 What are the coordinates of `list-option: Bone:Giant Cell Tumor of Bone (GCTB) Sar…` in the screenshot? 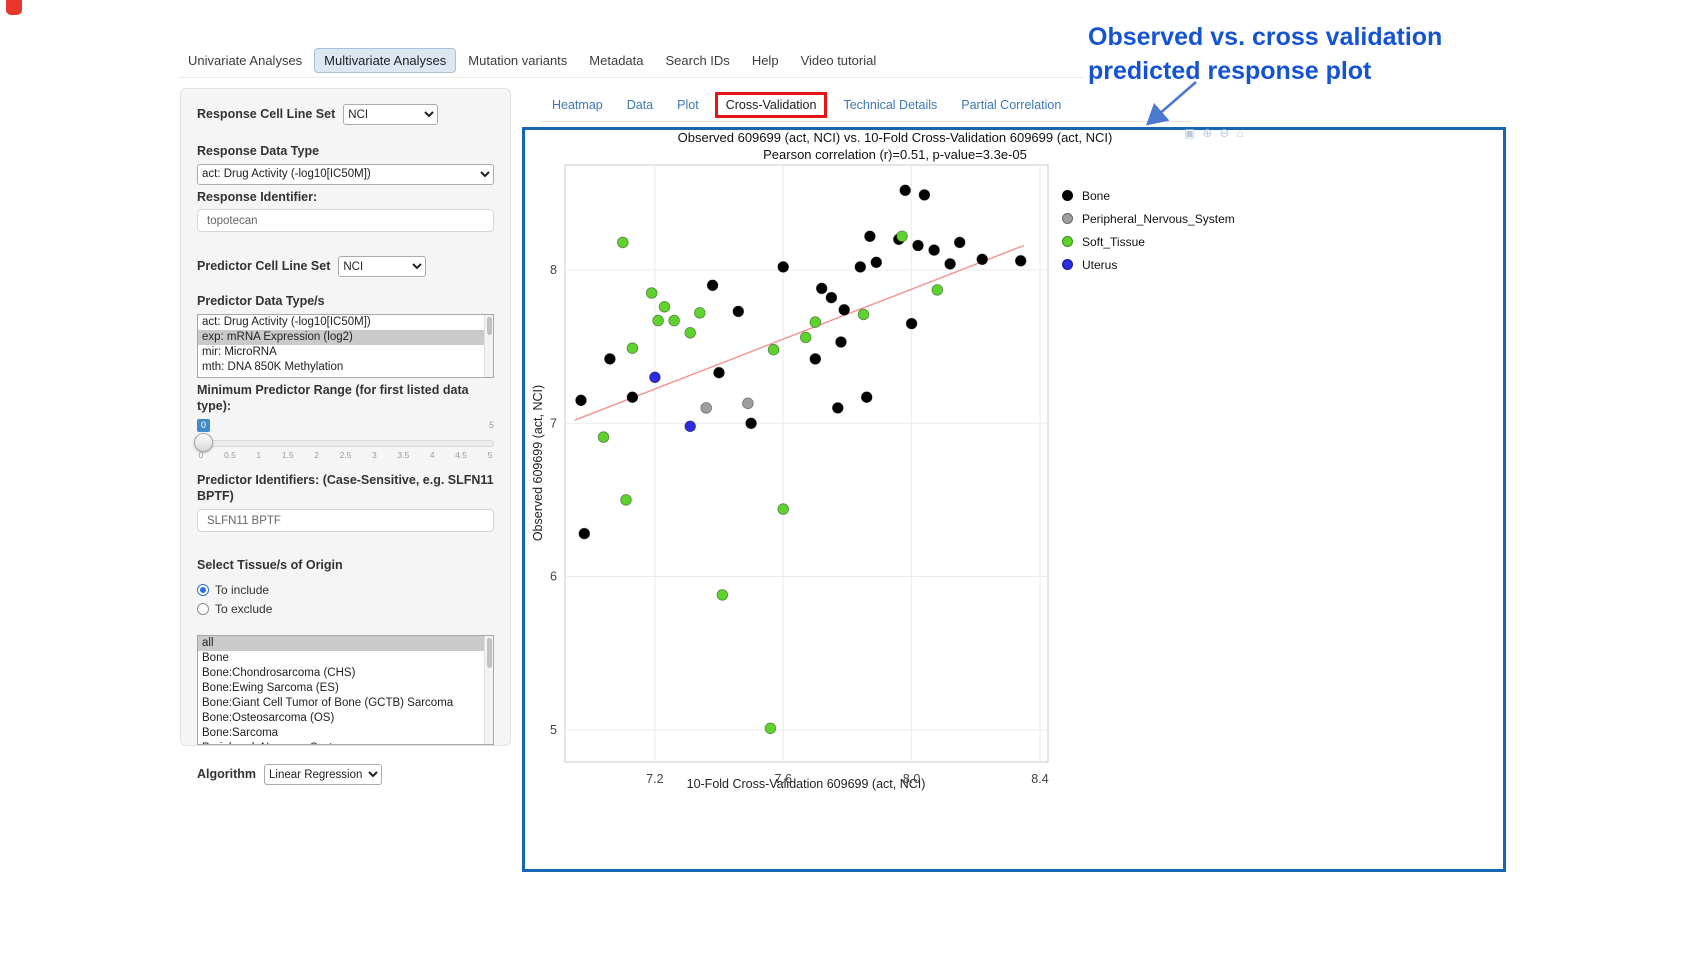 It's located at (328, 703).